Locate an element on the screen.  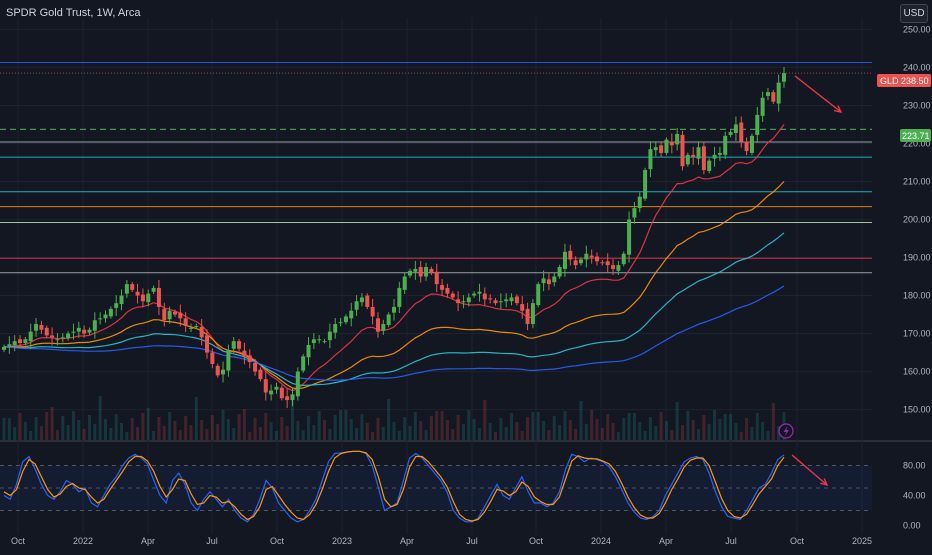
stoch-down-arrow is located at coordinates (809, 470).